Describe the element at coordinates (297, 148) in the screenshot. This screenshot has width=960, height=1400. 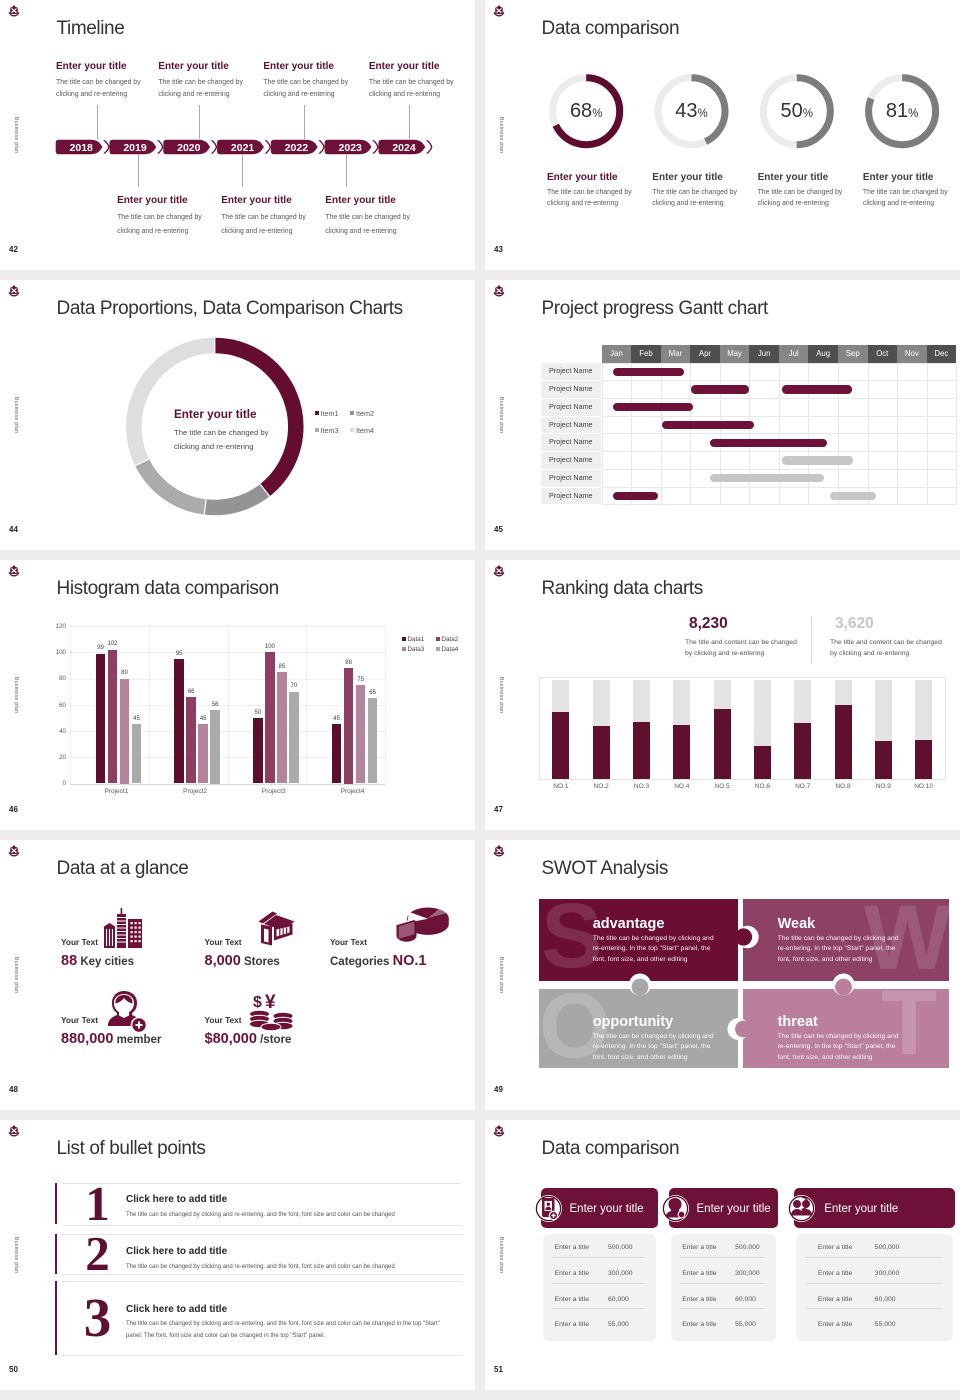
I see `svg-text: 2022` at that location.